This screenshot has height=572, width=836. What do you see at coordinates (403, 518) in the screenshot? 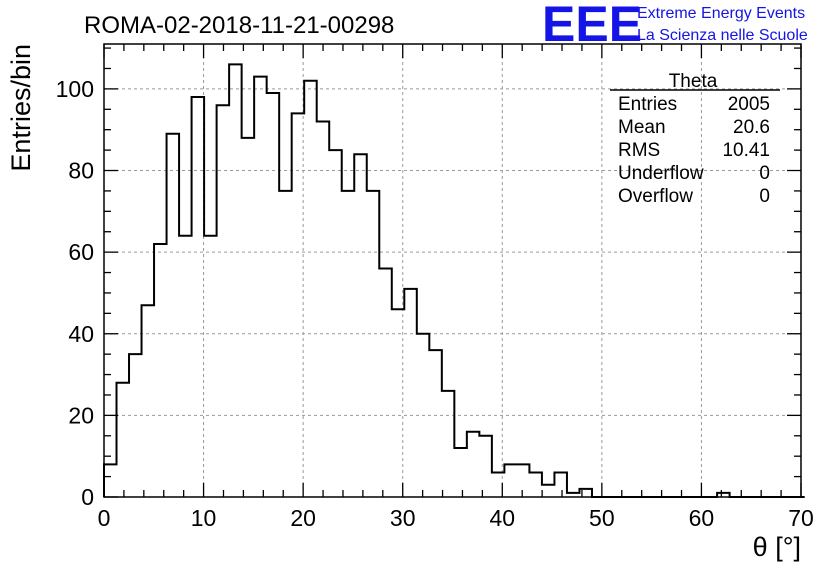
I see `x-tick-label: 30` at bounding box center [403, 518].